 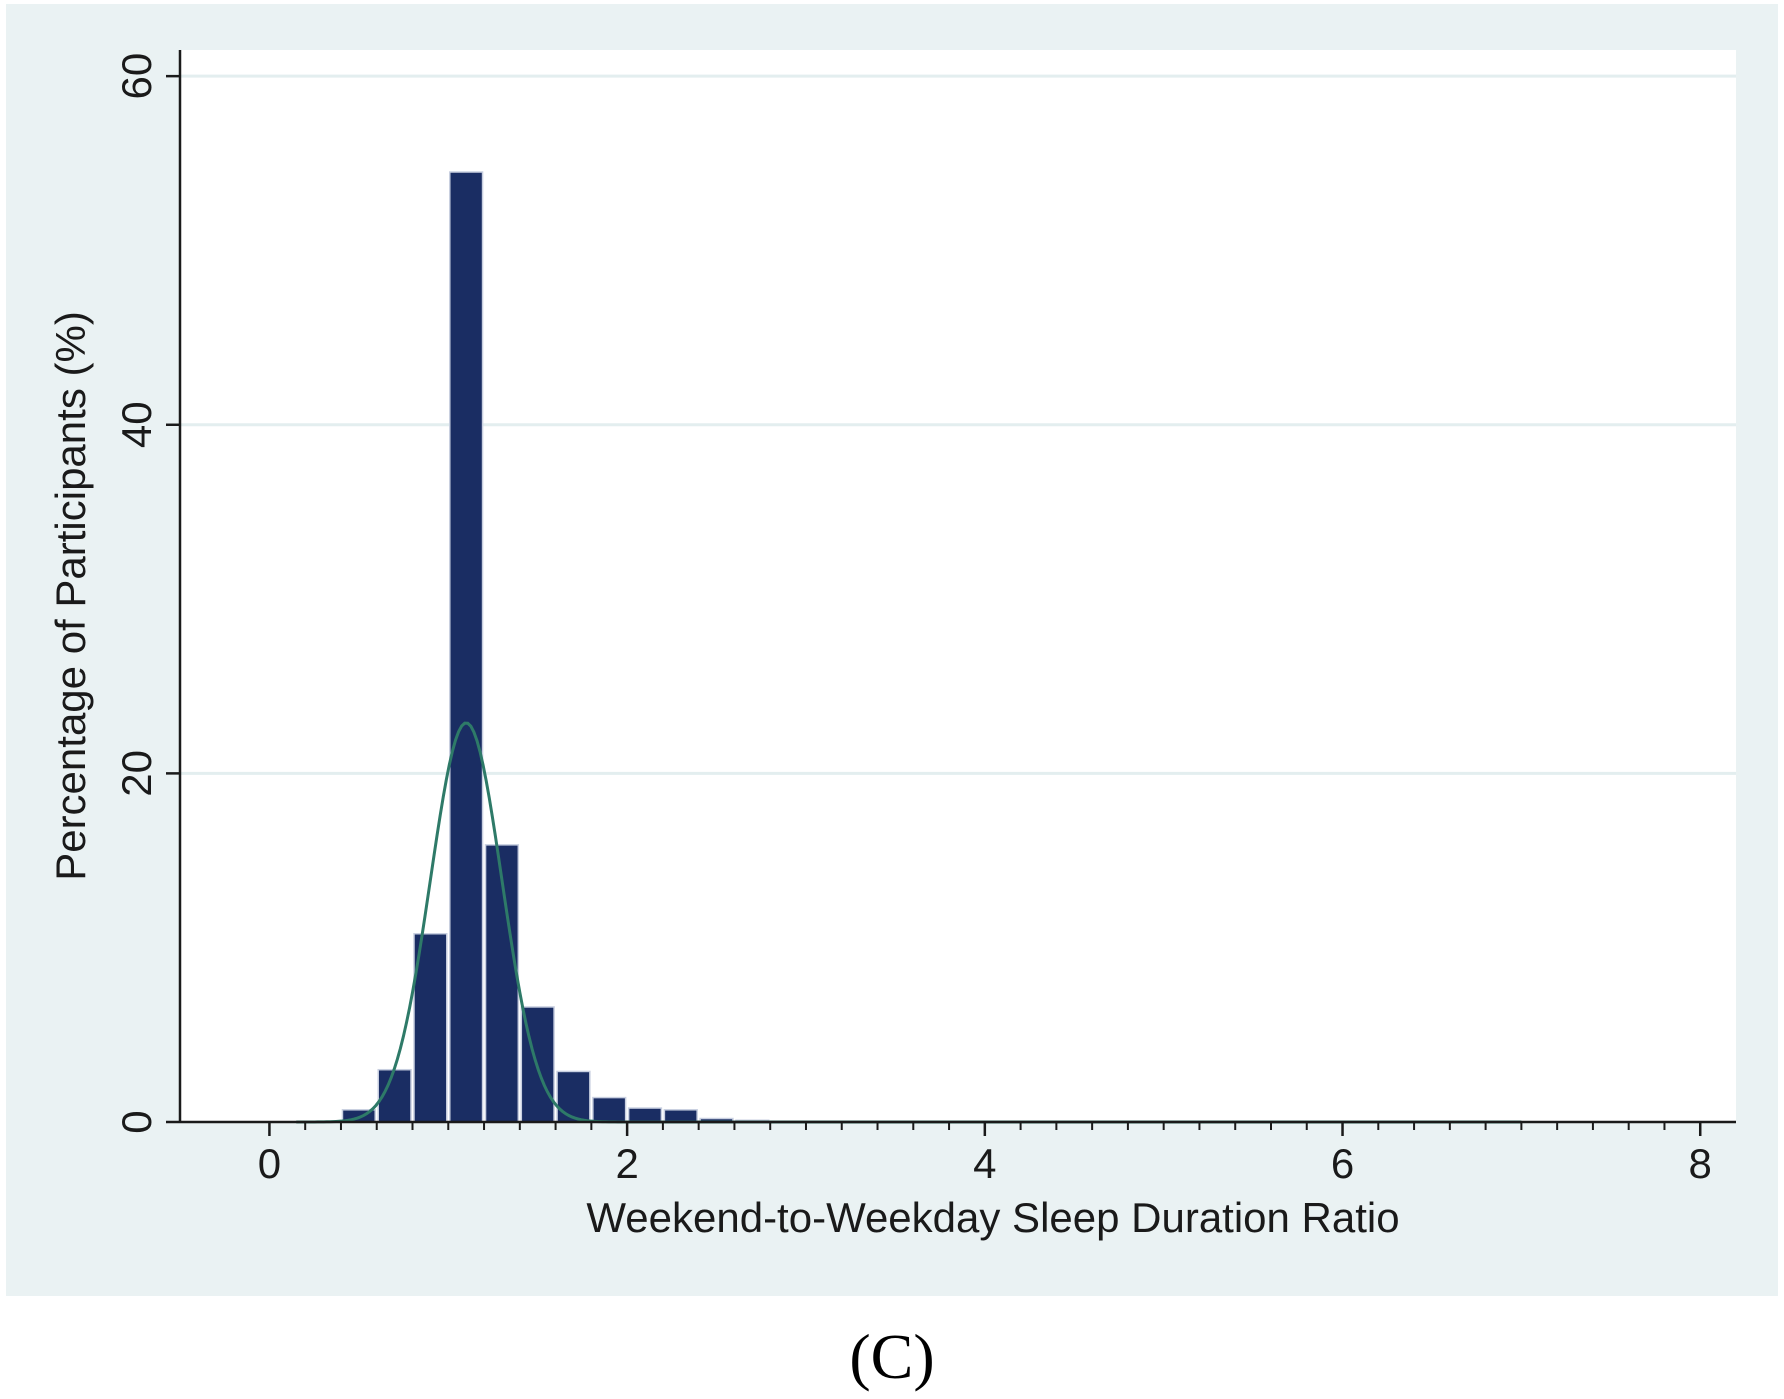 I want to click on y-axis-title: Percentage of Participants (%), so click(x=70, y=596).